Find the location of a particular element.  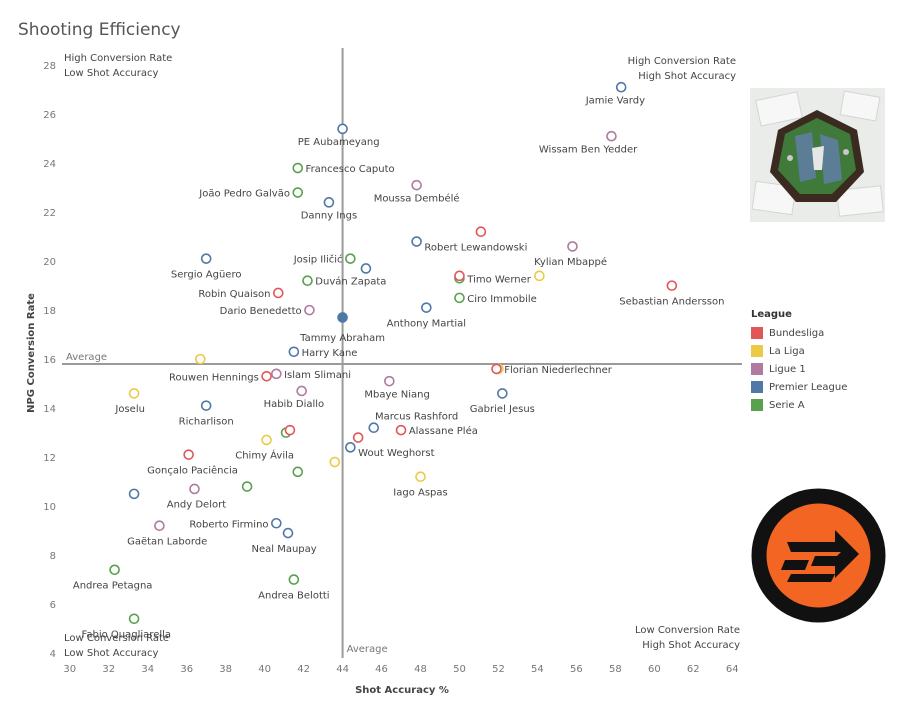

y-tick-label: 10 is located at coordinates (49, 507).